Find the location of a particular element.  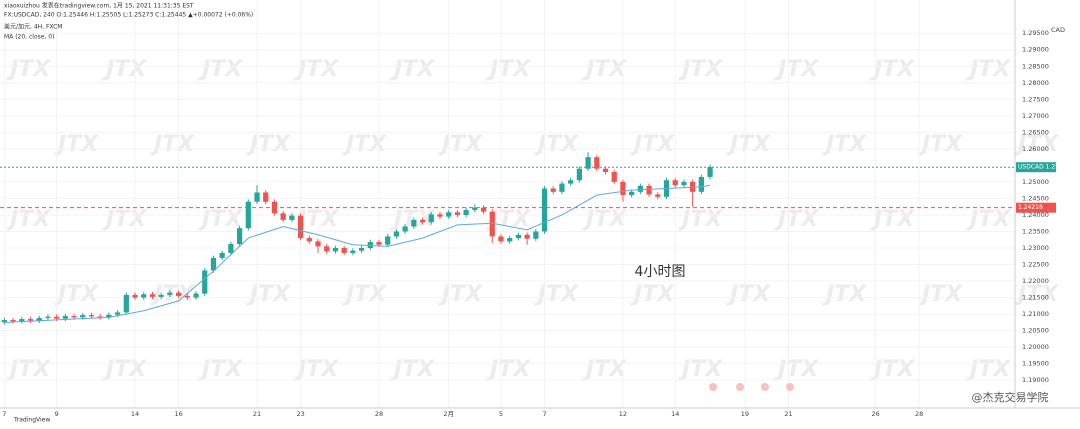

annotation: 4小时图 is located at coordinates (660, 272).